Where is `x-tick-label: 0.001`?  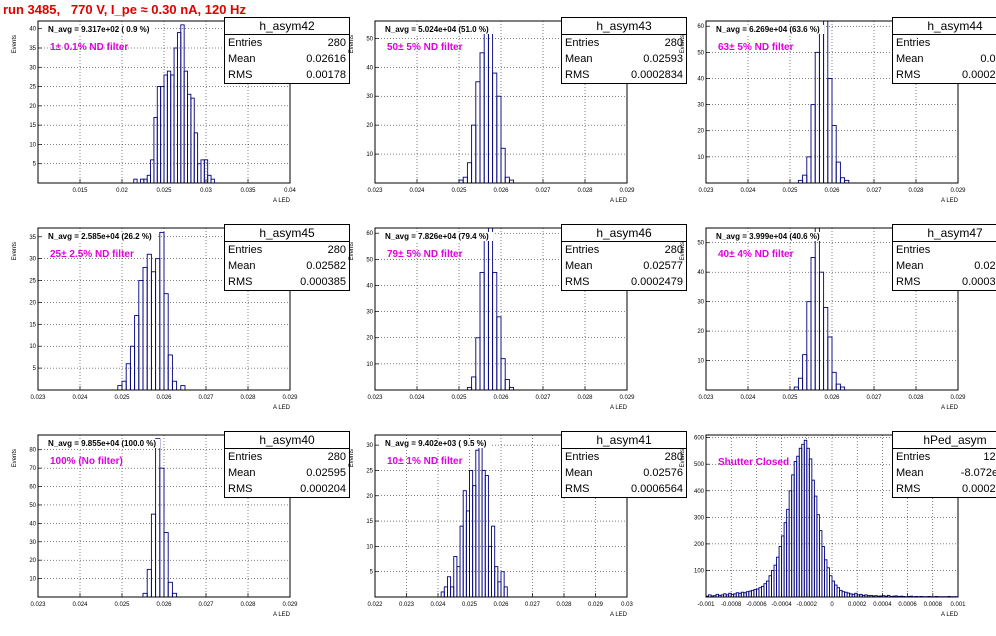 x-tick-label: 0.001 is located at coordinates (958, 605).